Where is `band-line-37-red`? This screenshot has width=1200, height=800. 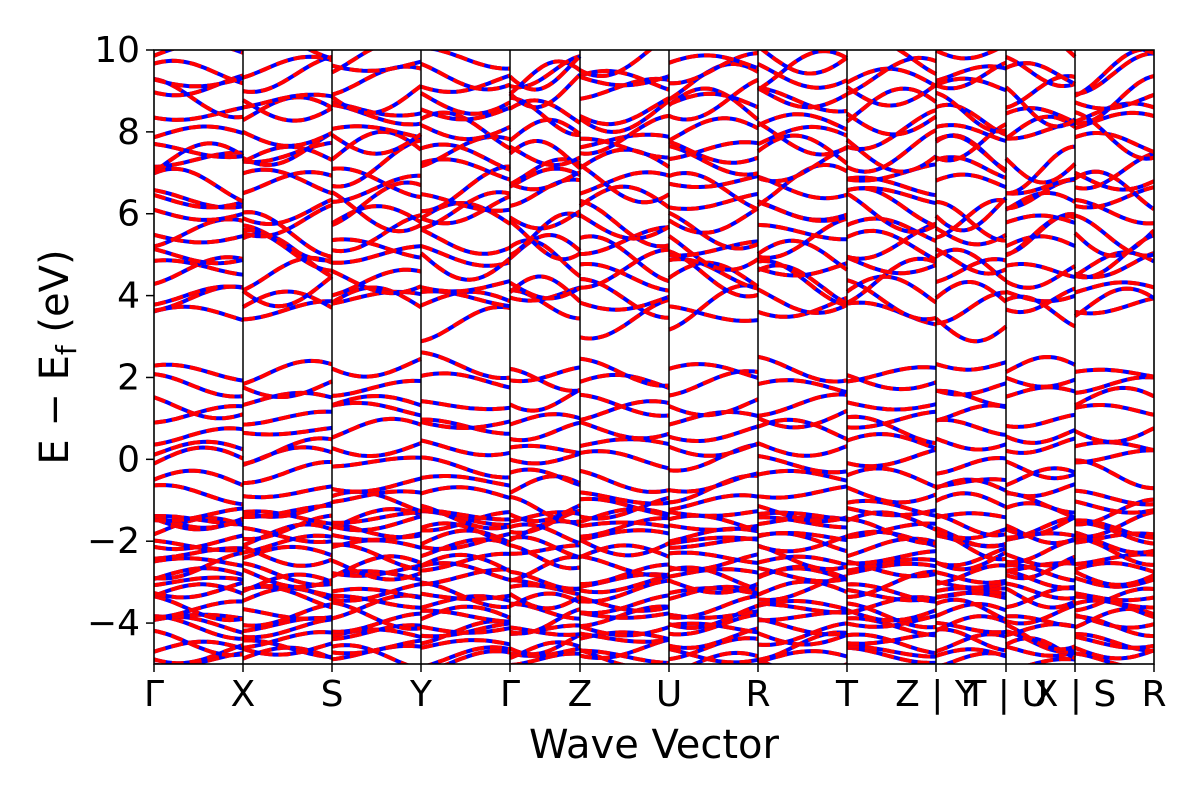
band-line-37-red is located at coordinates (654, 253).